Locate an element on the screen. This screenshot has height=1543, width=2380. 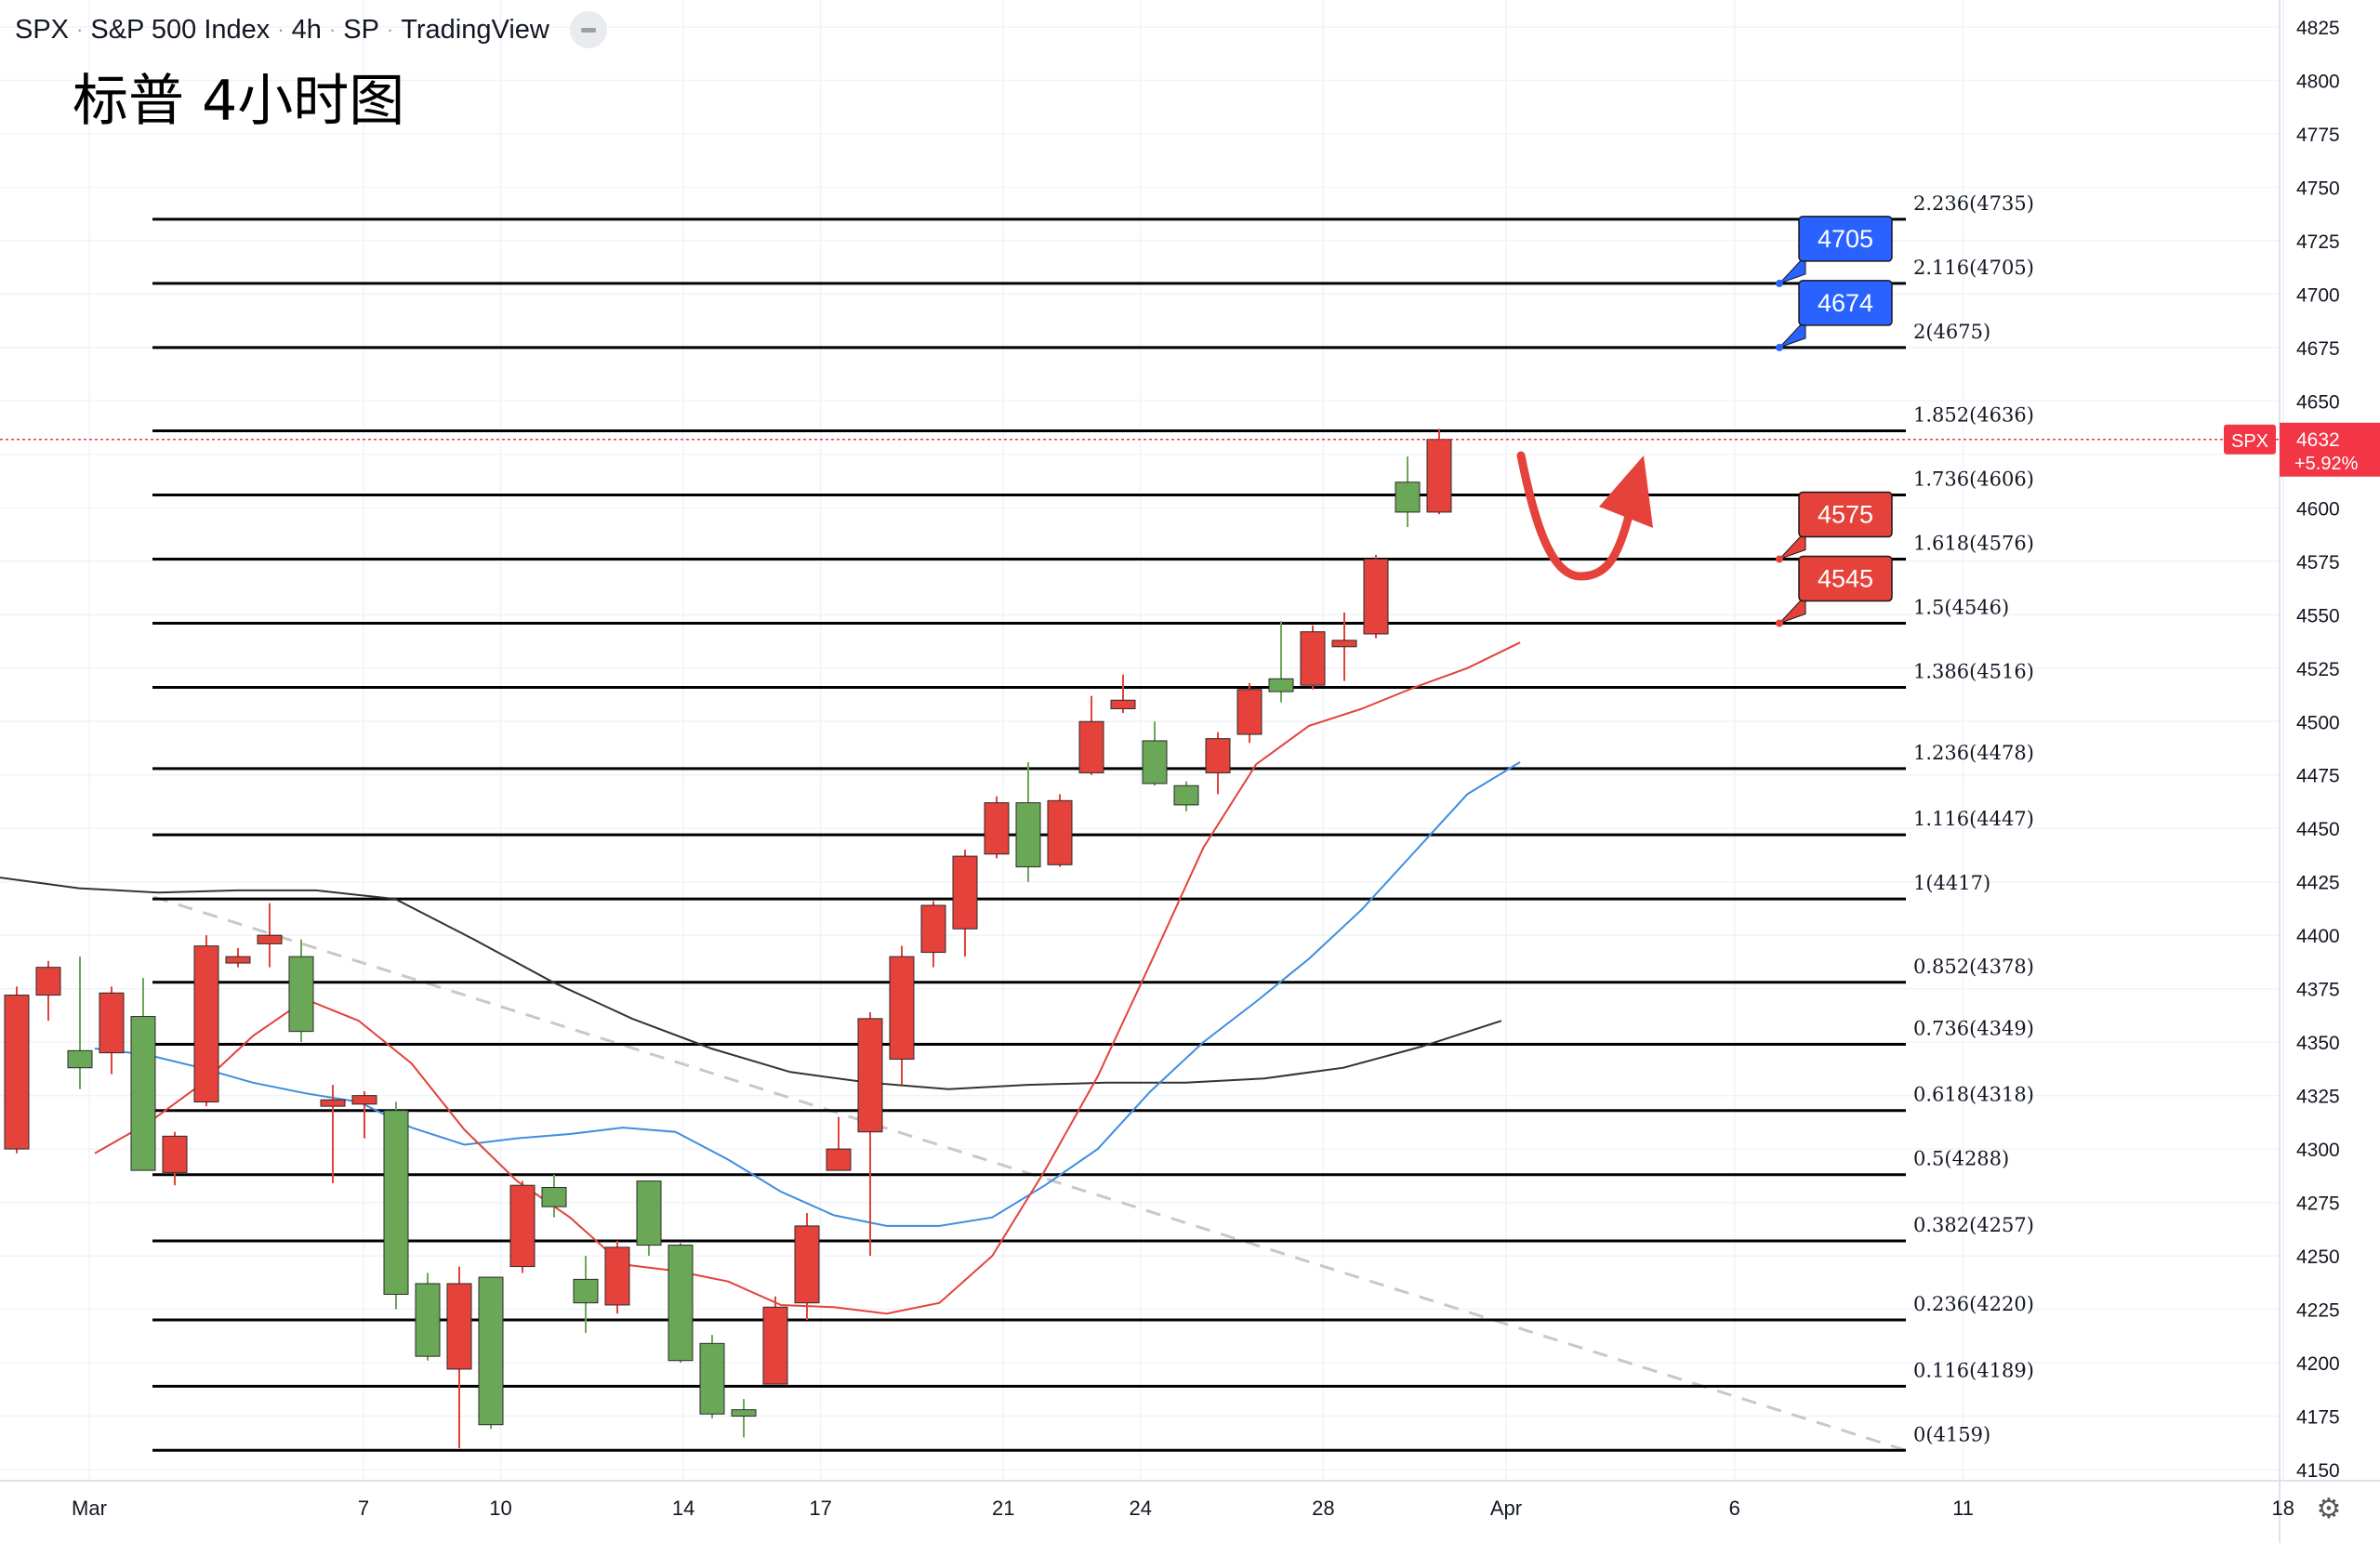
forecast-arrow-head is located at coordinates (1626, 491).